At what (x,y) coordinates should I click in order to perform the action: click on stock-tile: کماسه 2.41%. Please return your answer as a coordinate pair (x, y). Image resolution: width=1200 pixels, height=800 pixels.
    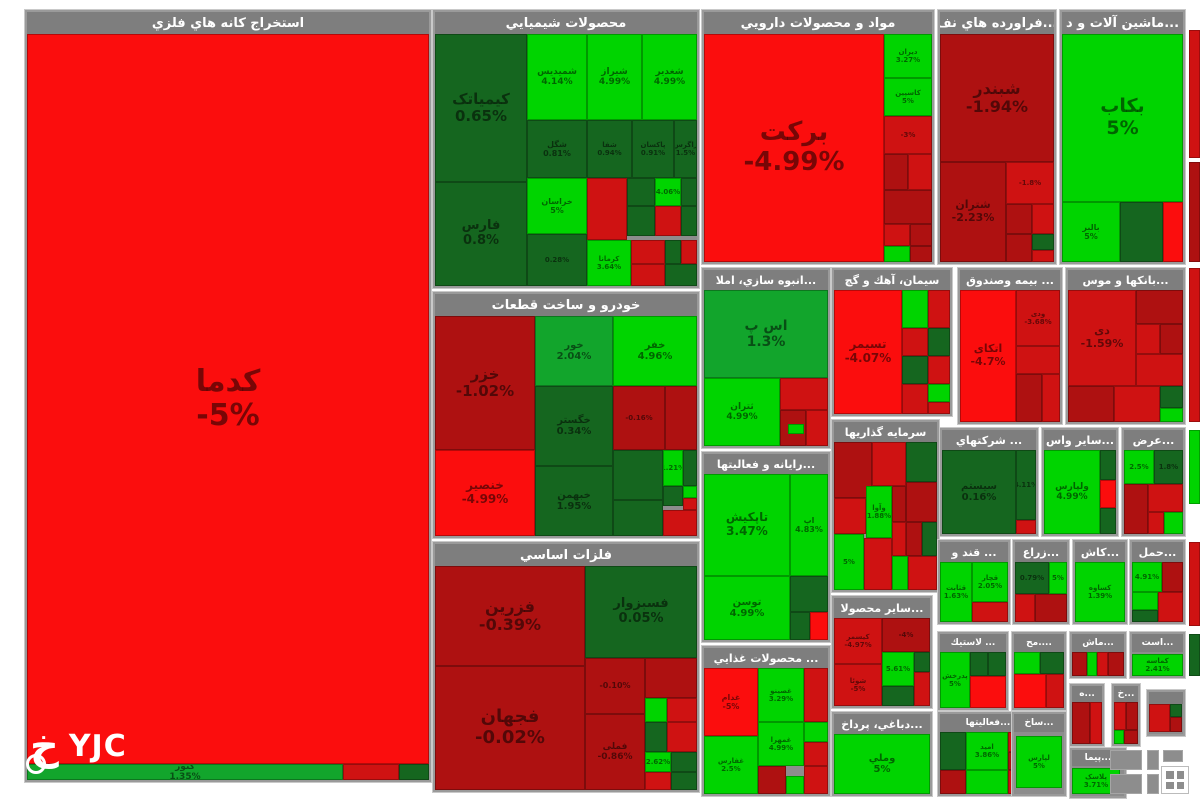
    Looking at the image, I should click on (1157, 665).